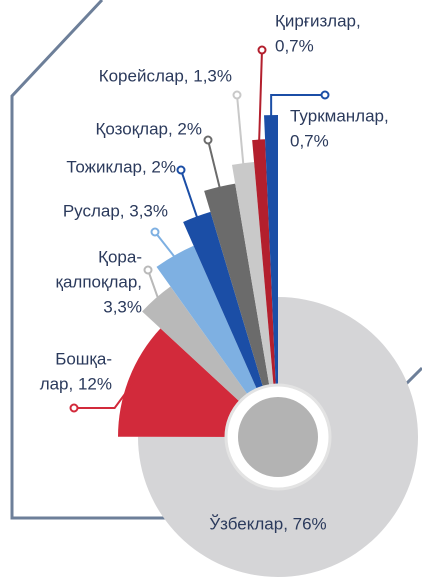 The width and height of the screenshot is (422, 577). Describe the element at coordinates (120, 256) in the screenshot. I see `slice-label: Қора-` at that location.